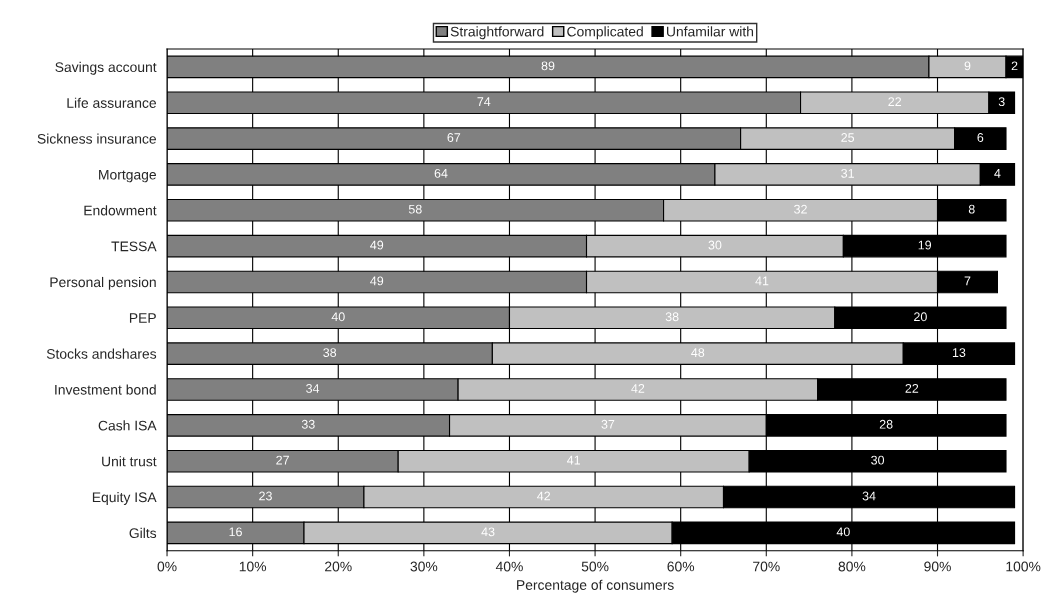 Image resolution: width=1044 pixels, height=612 pixels. What do you see at coordinates (997, 173) in the screenshot?
I see `data-label: 4` at bounding box center [997, 173].